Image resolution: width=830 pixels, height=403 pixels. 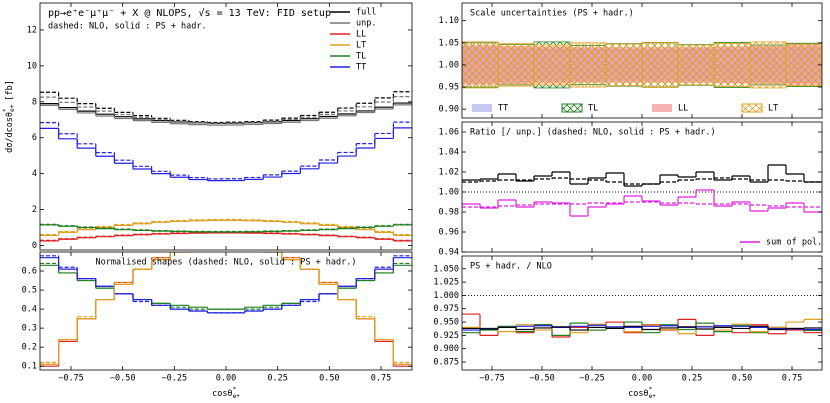 What do you see at coordinates (127, 27) in the screenshot?
I see `panel-subtitle: dashed: NLO, solid : PS + hadr.` at bounding box center [127, 27].